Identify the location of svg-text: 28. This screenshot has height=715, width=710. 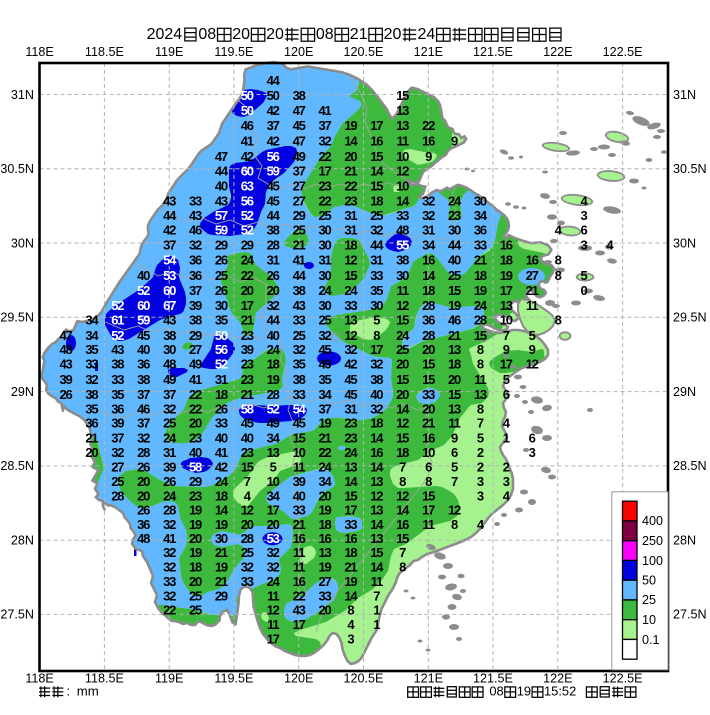
(273, 394).